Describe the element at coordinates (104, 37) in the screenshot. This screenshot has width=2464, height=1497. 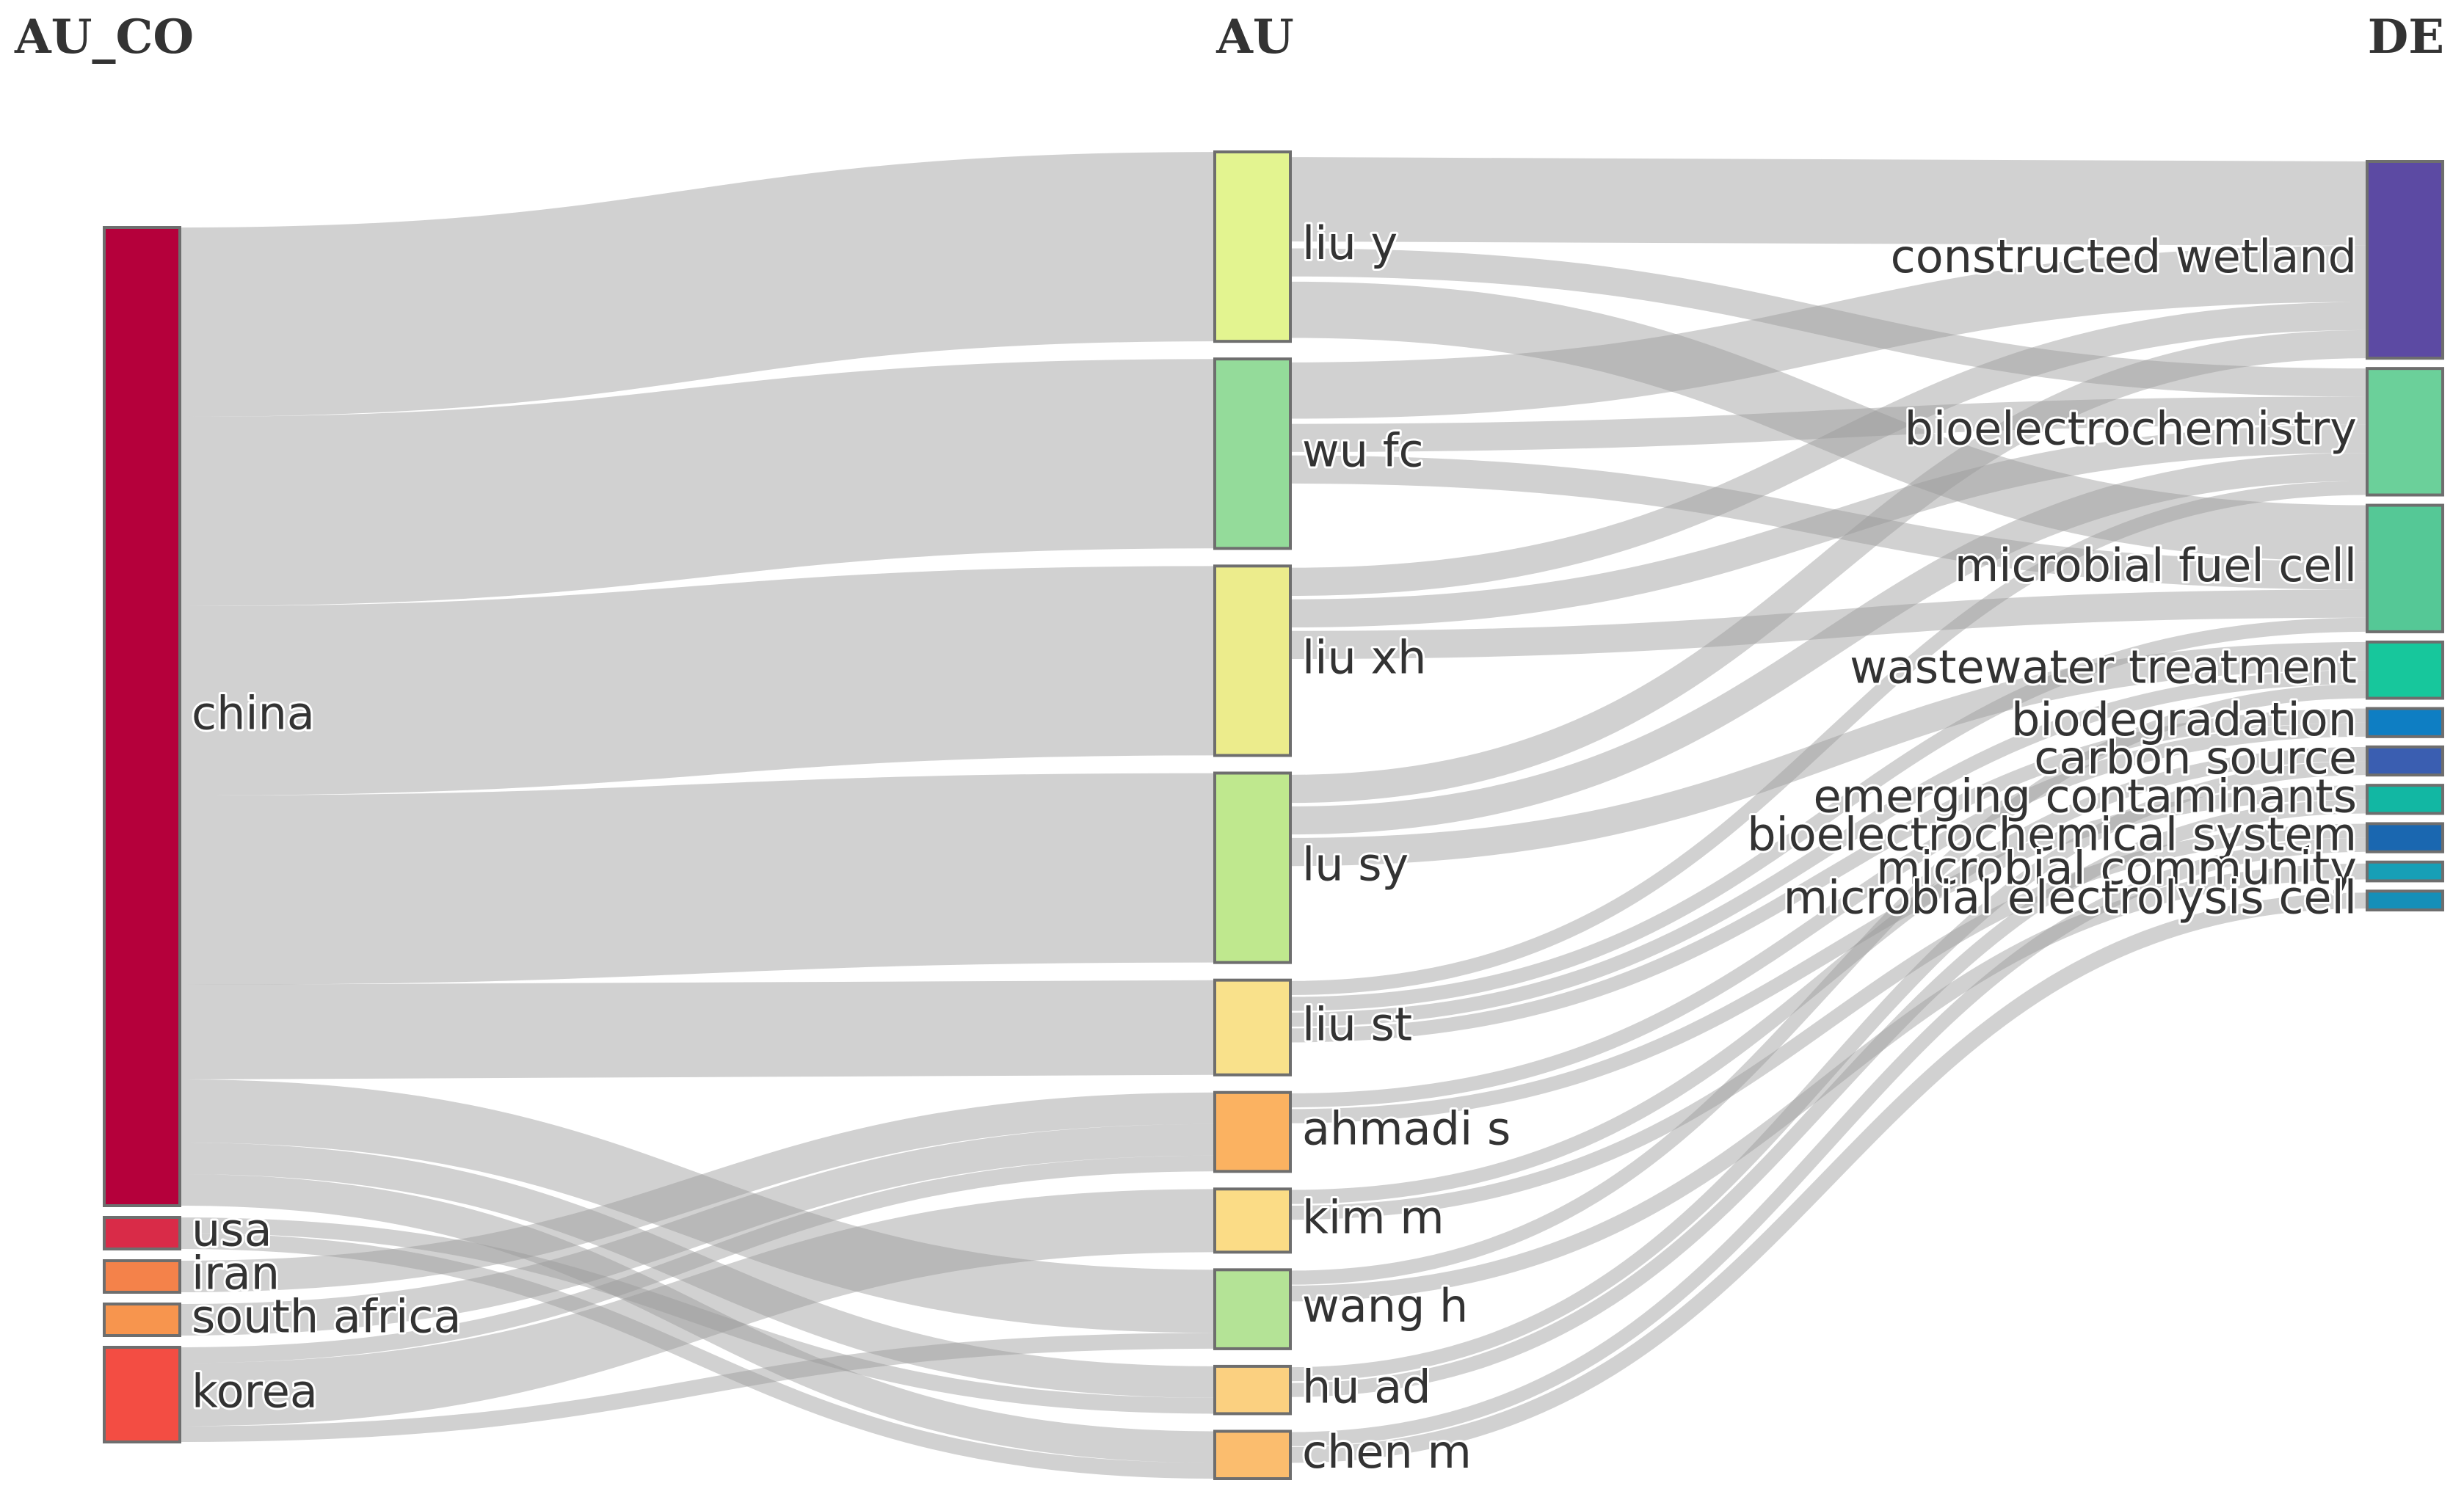
I see `column-header-au-co: AU_CO` at that location.